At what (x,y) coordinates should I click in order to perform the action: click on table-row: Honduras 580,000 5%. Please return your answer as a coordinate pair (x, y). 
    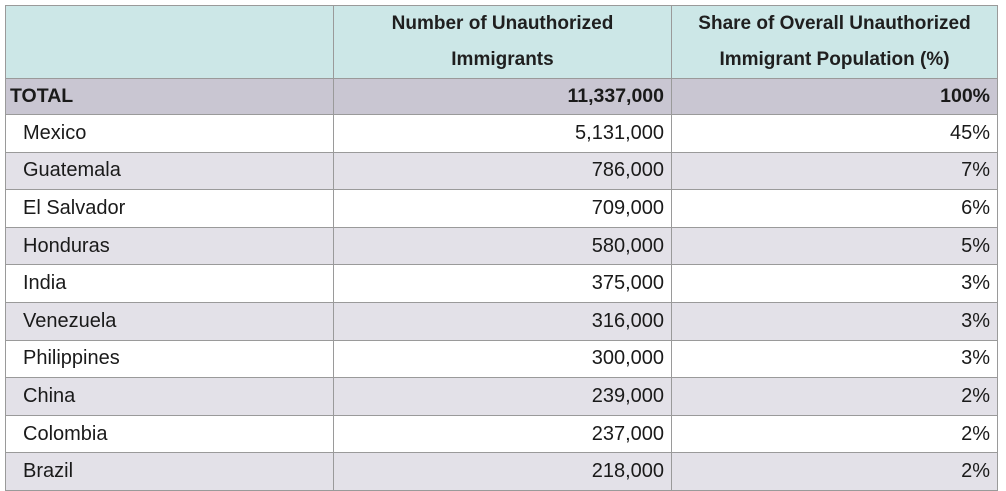
    Looking at the image, I should click on (501, 246).